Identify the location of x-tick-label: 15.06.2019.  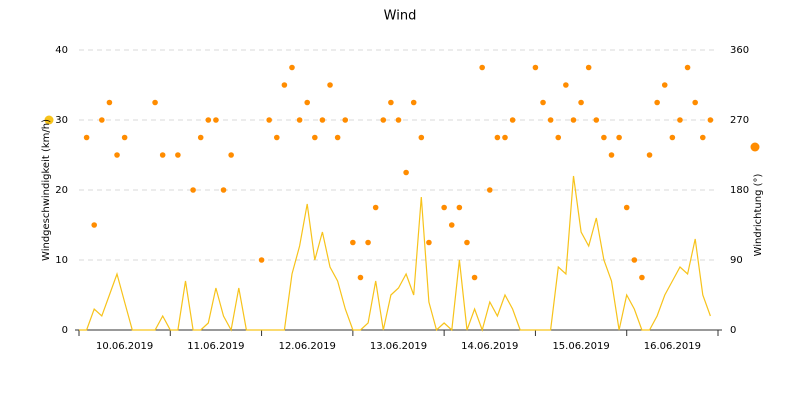
(580, 346).